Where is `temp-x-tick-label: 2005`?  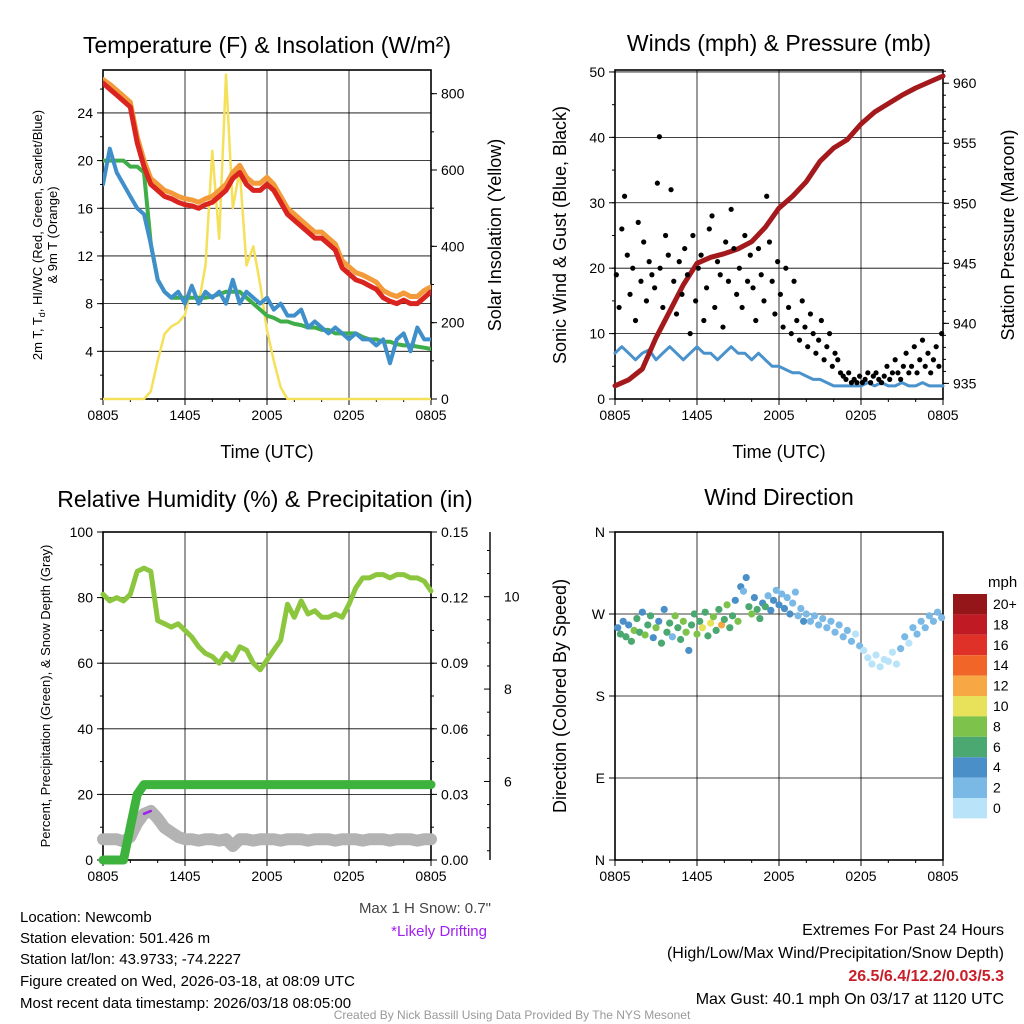 temp-x-tick-label: 2005 is located at coordinates (266, 415).